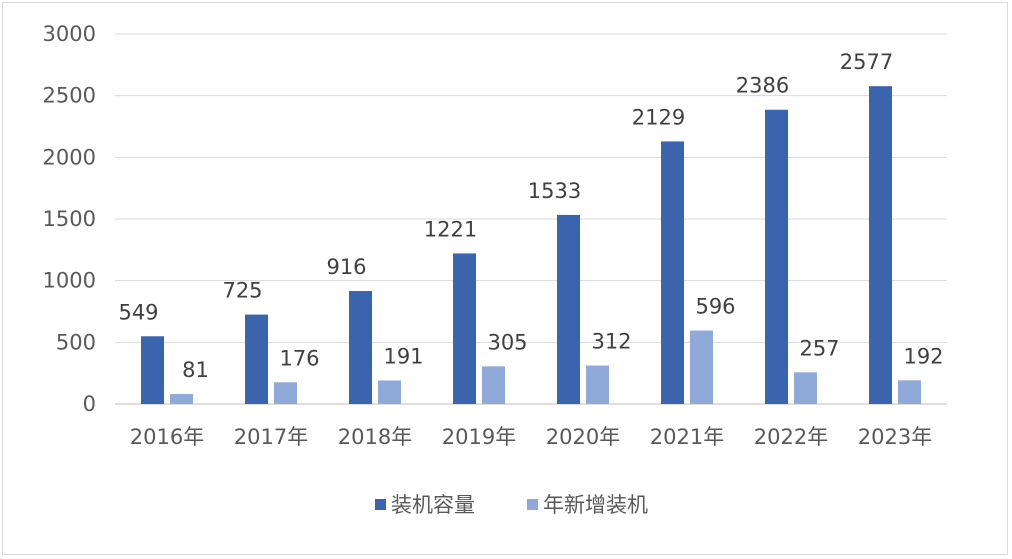 This screenshot has width=1012, height=559. I want to click on data-label: 191, so click(403, 356).